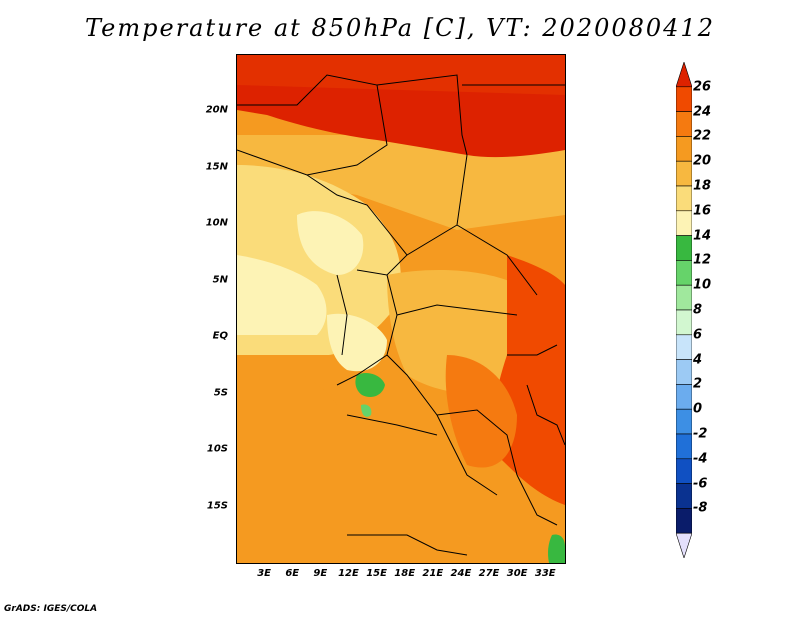 Image resolution: width=800 pixels, height=618 pixels. Describe the element at coordinates (457, 332) in the screenshot. I see `field-congo-basin` at that location.